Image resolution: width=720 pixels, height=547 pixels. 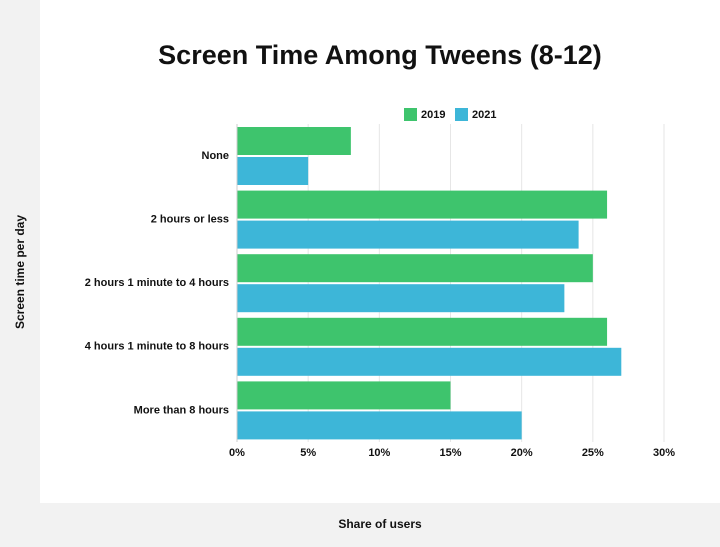 I want to click on y-axis-strip, so click(x=20, y=273).